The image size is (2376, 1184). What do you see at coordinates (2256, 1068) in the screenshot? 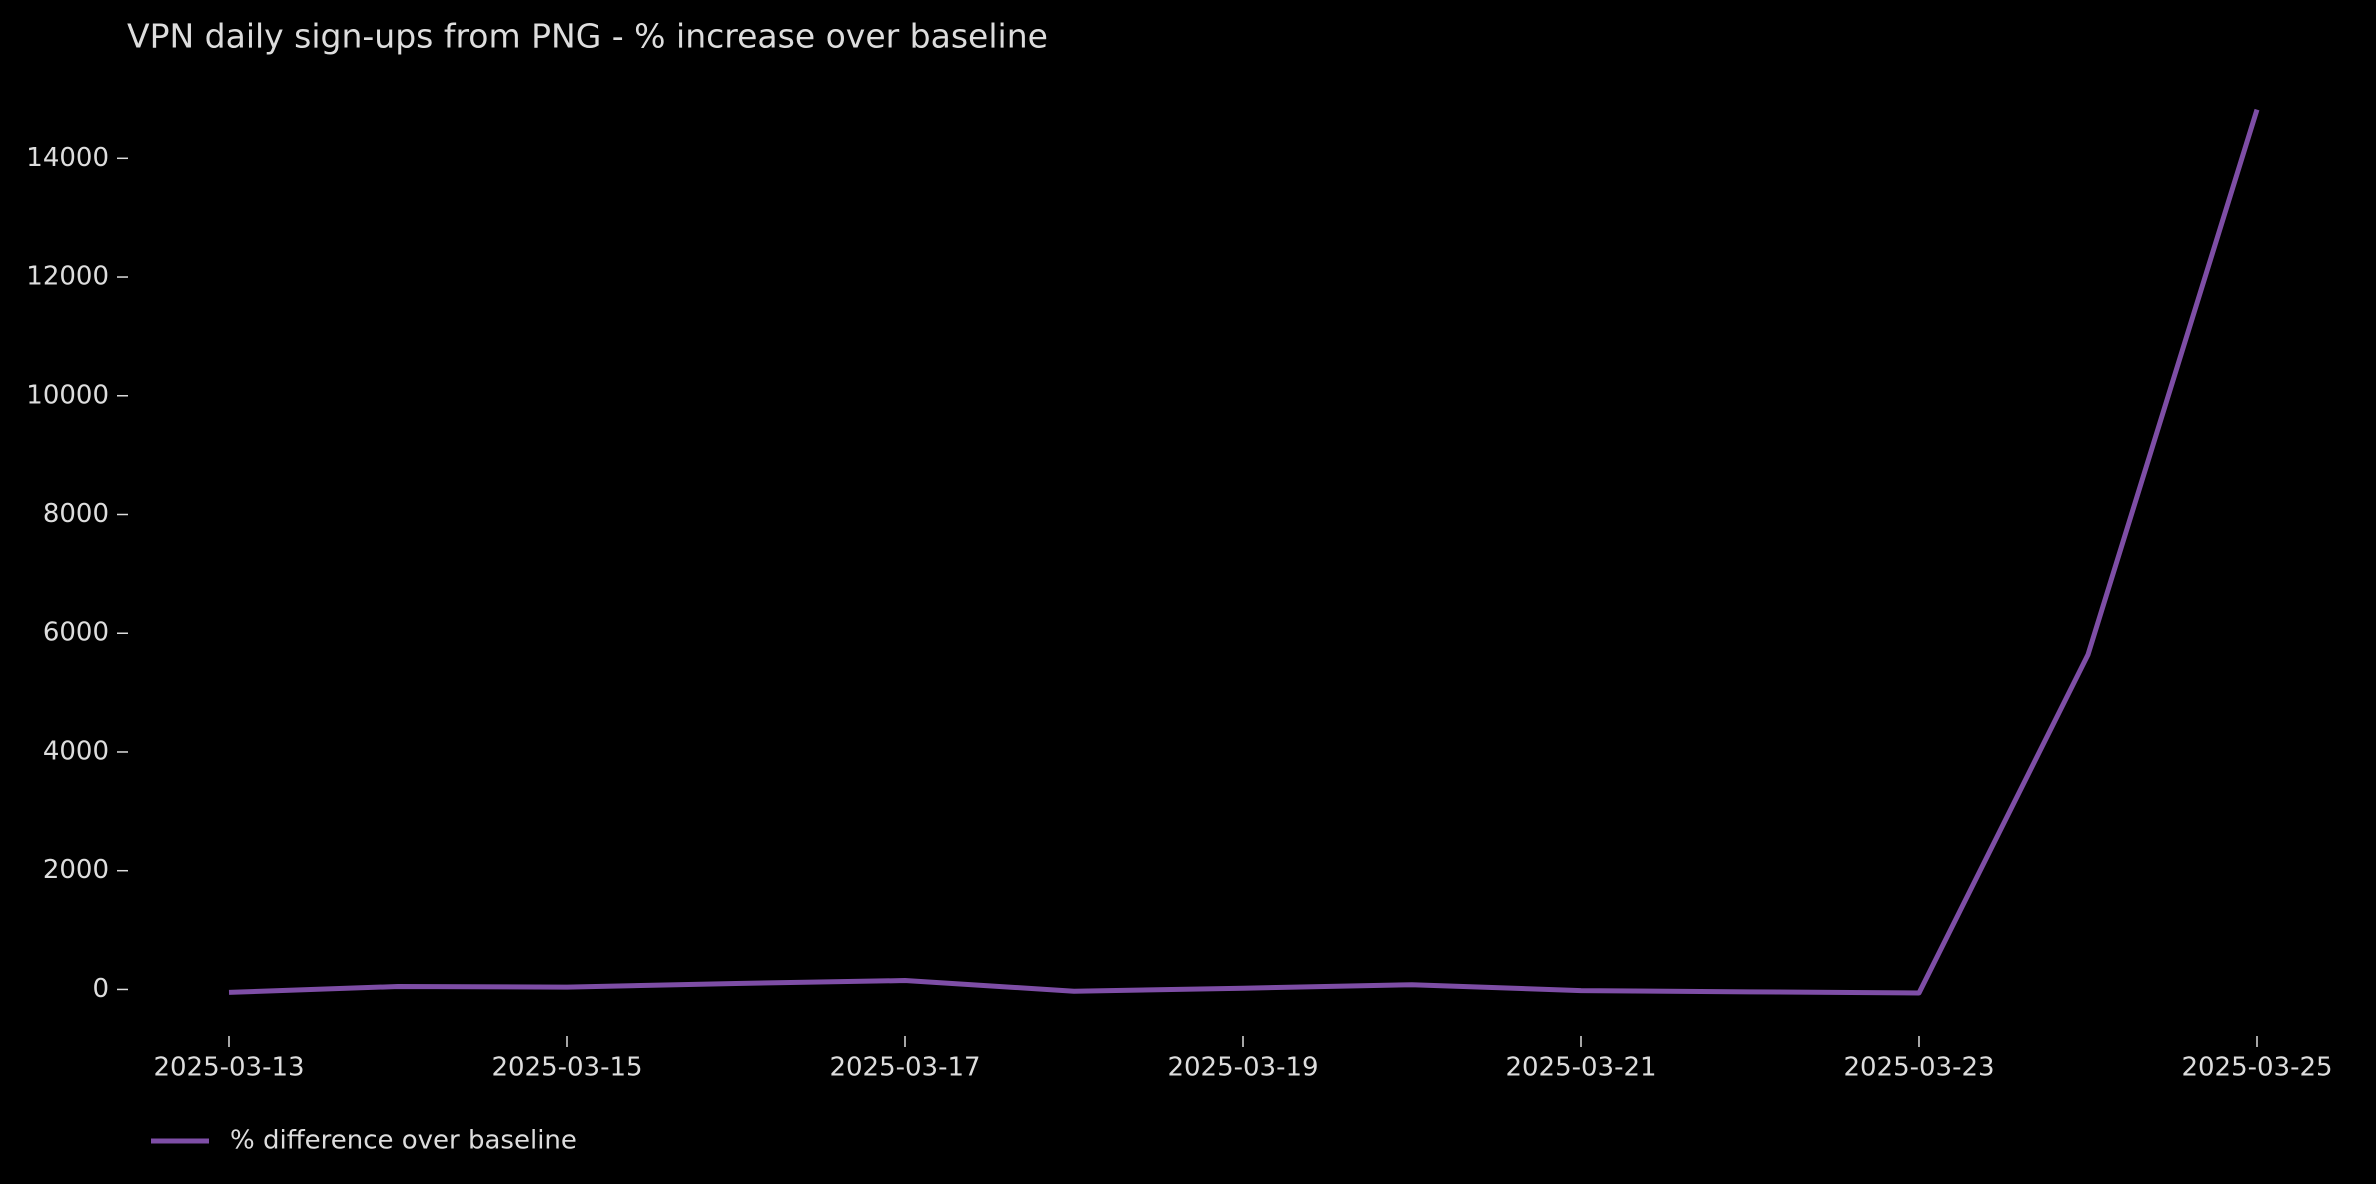
I see `x-tick-label: 2025-03-25` at bounding box center [2256, 1068].